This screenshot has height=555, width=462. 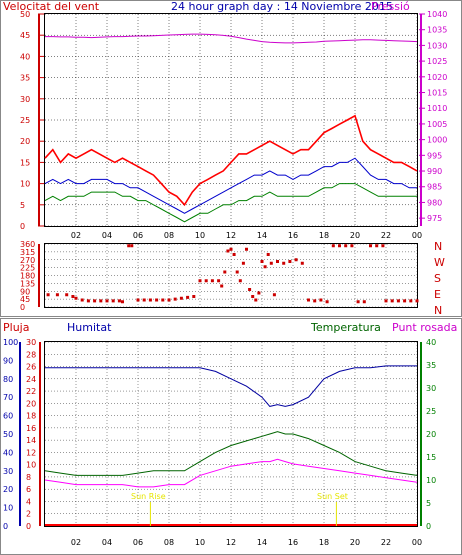 What do you see at coordinates (434, 171) in the screenshot?
I see `pressure-right-tick-label: 990` at bounding box center [434, 171].